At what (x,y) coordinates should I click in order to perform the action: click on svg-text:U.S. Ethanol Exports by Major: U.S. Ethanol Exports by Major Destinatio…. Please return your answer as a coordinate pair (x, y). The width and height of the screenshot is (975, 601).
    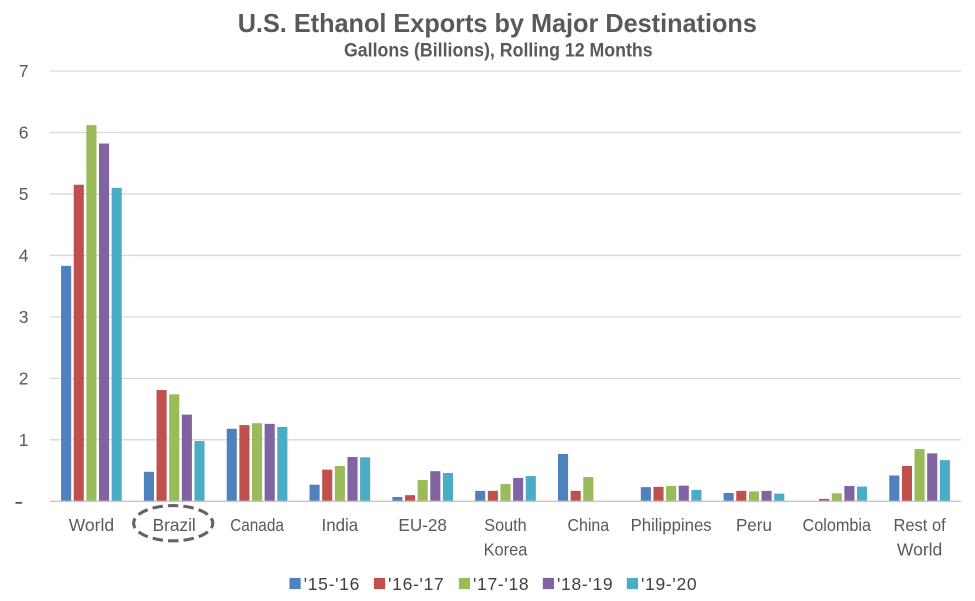
    Looking at the image, I should click on (497, 24).